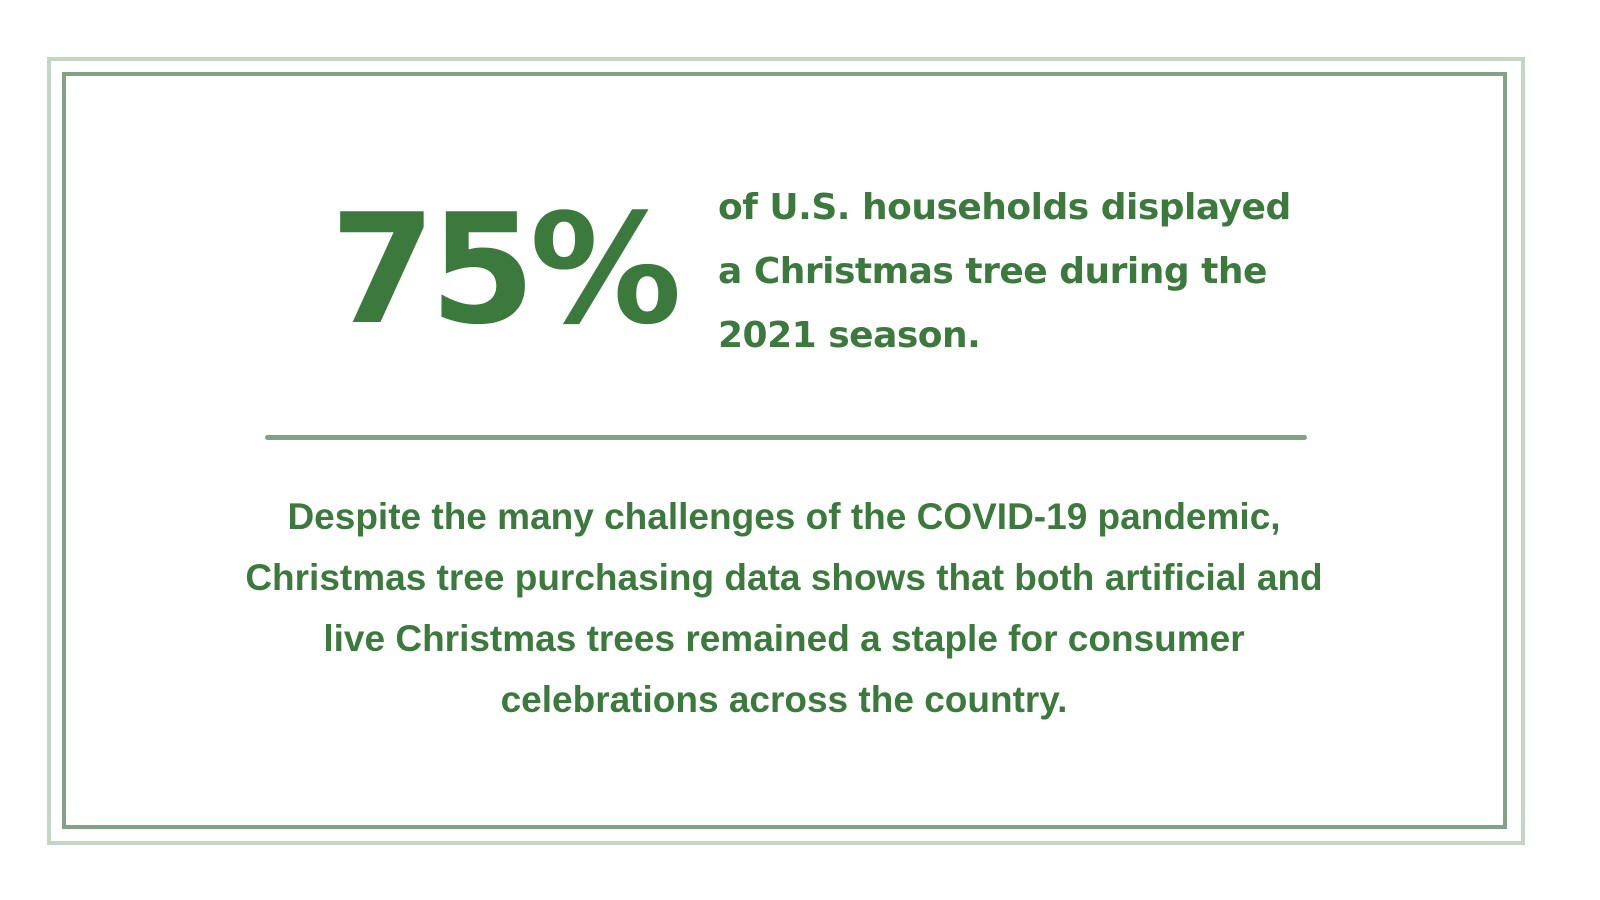 This screenshot has width=1600, height=900. I want to click on stat-caption-line: a Christmas tree during the, so click(992, 271).